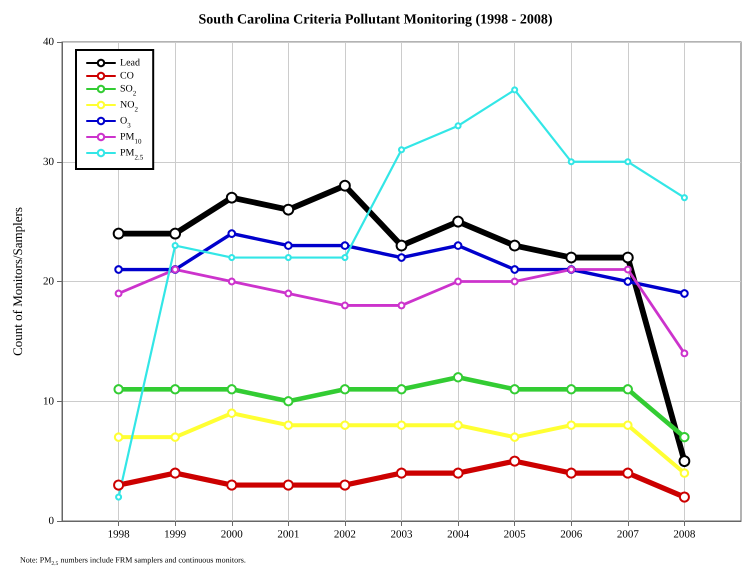 Image resolution: width=751 pixels, height=573 pixels. What do you see at coordinates (628, 534) in the screenshot?
I see `x-tick-label: 2007` at bounding box center [628, 534].